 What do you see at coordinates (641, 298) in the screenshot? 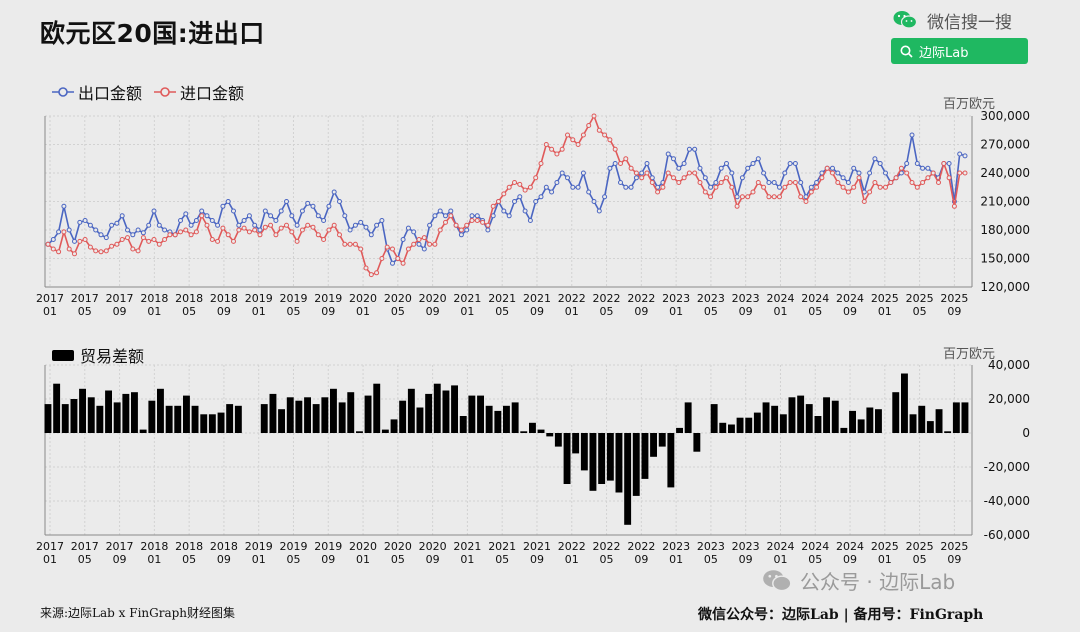
I see `line-chart-xtick-label: 2022` at bounding box center [641, 298].